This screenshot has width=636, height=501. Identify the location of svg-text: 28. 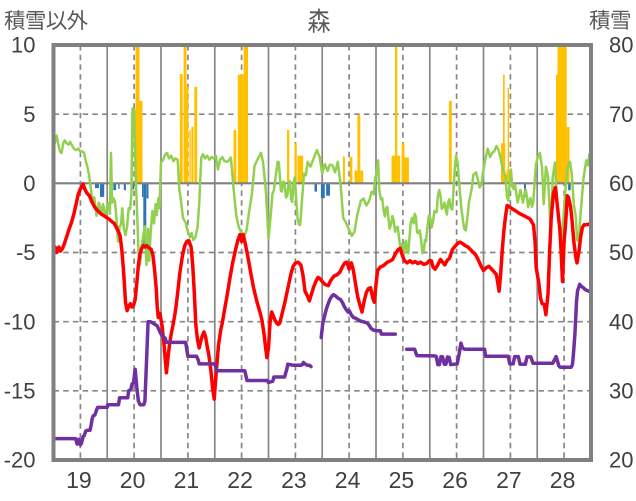
(563, 480).